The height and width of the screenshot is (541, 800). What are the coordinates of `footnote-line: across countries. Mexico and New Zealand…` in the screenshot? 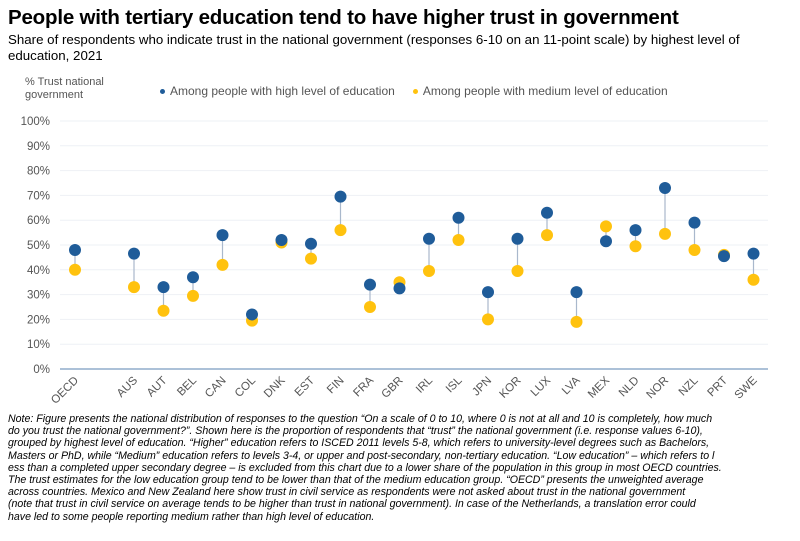 It's located at (347, 492).